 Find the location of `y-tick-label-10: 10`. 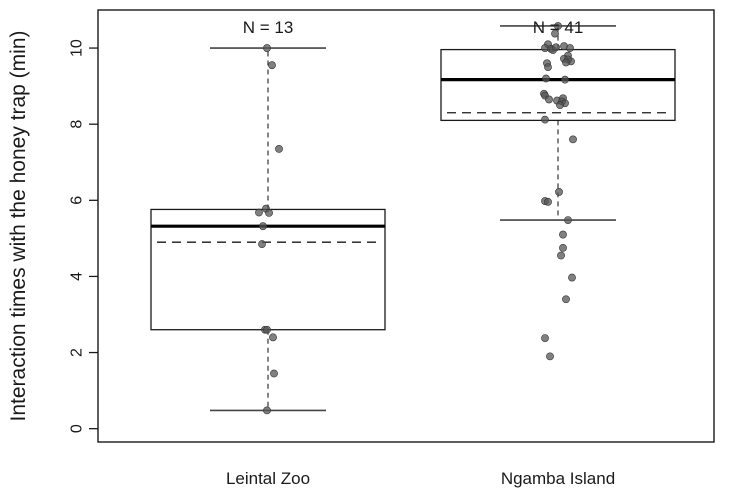

y-tick-label-10: 10 is located at coordinates (77, 48).